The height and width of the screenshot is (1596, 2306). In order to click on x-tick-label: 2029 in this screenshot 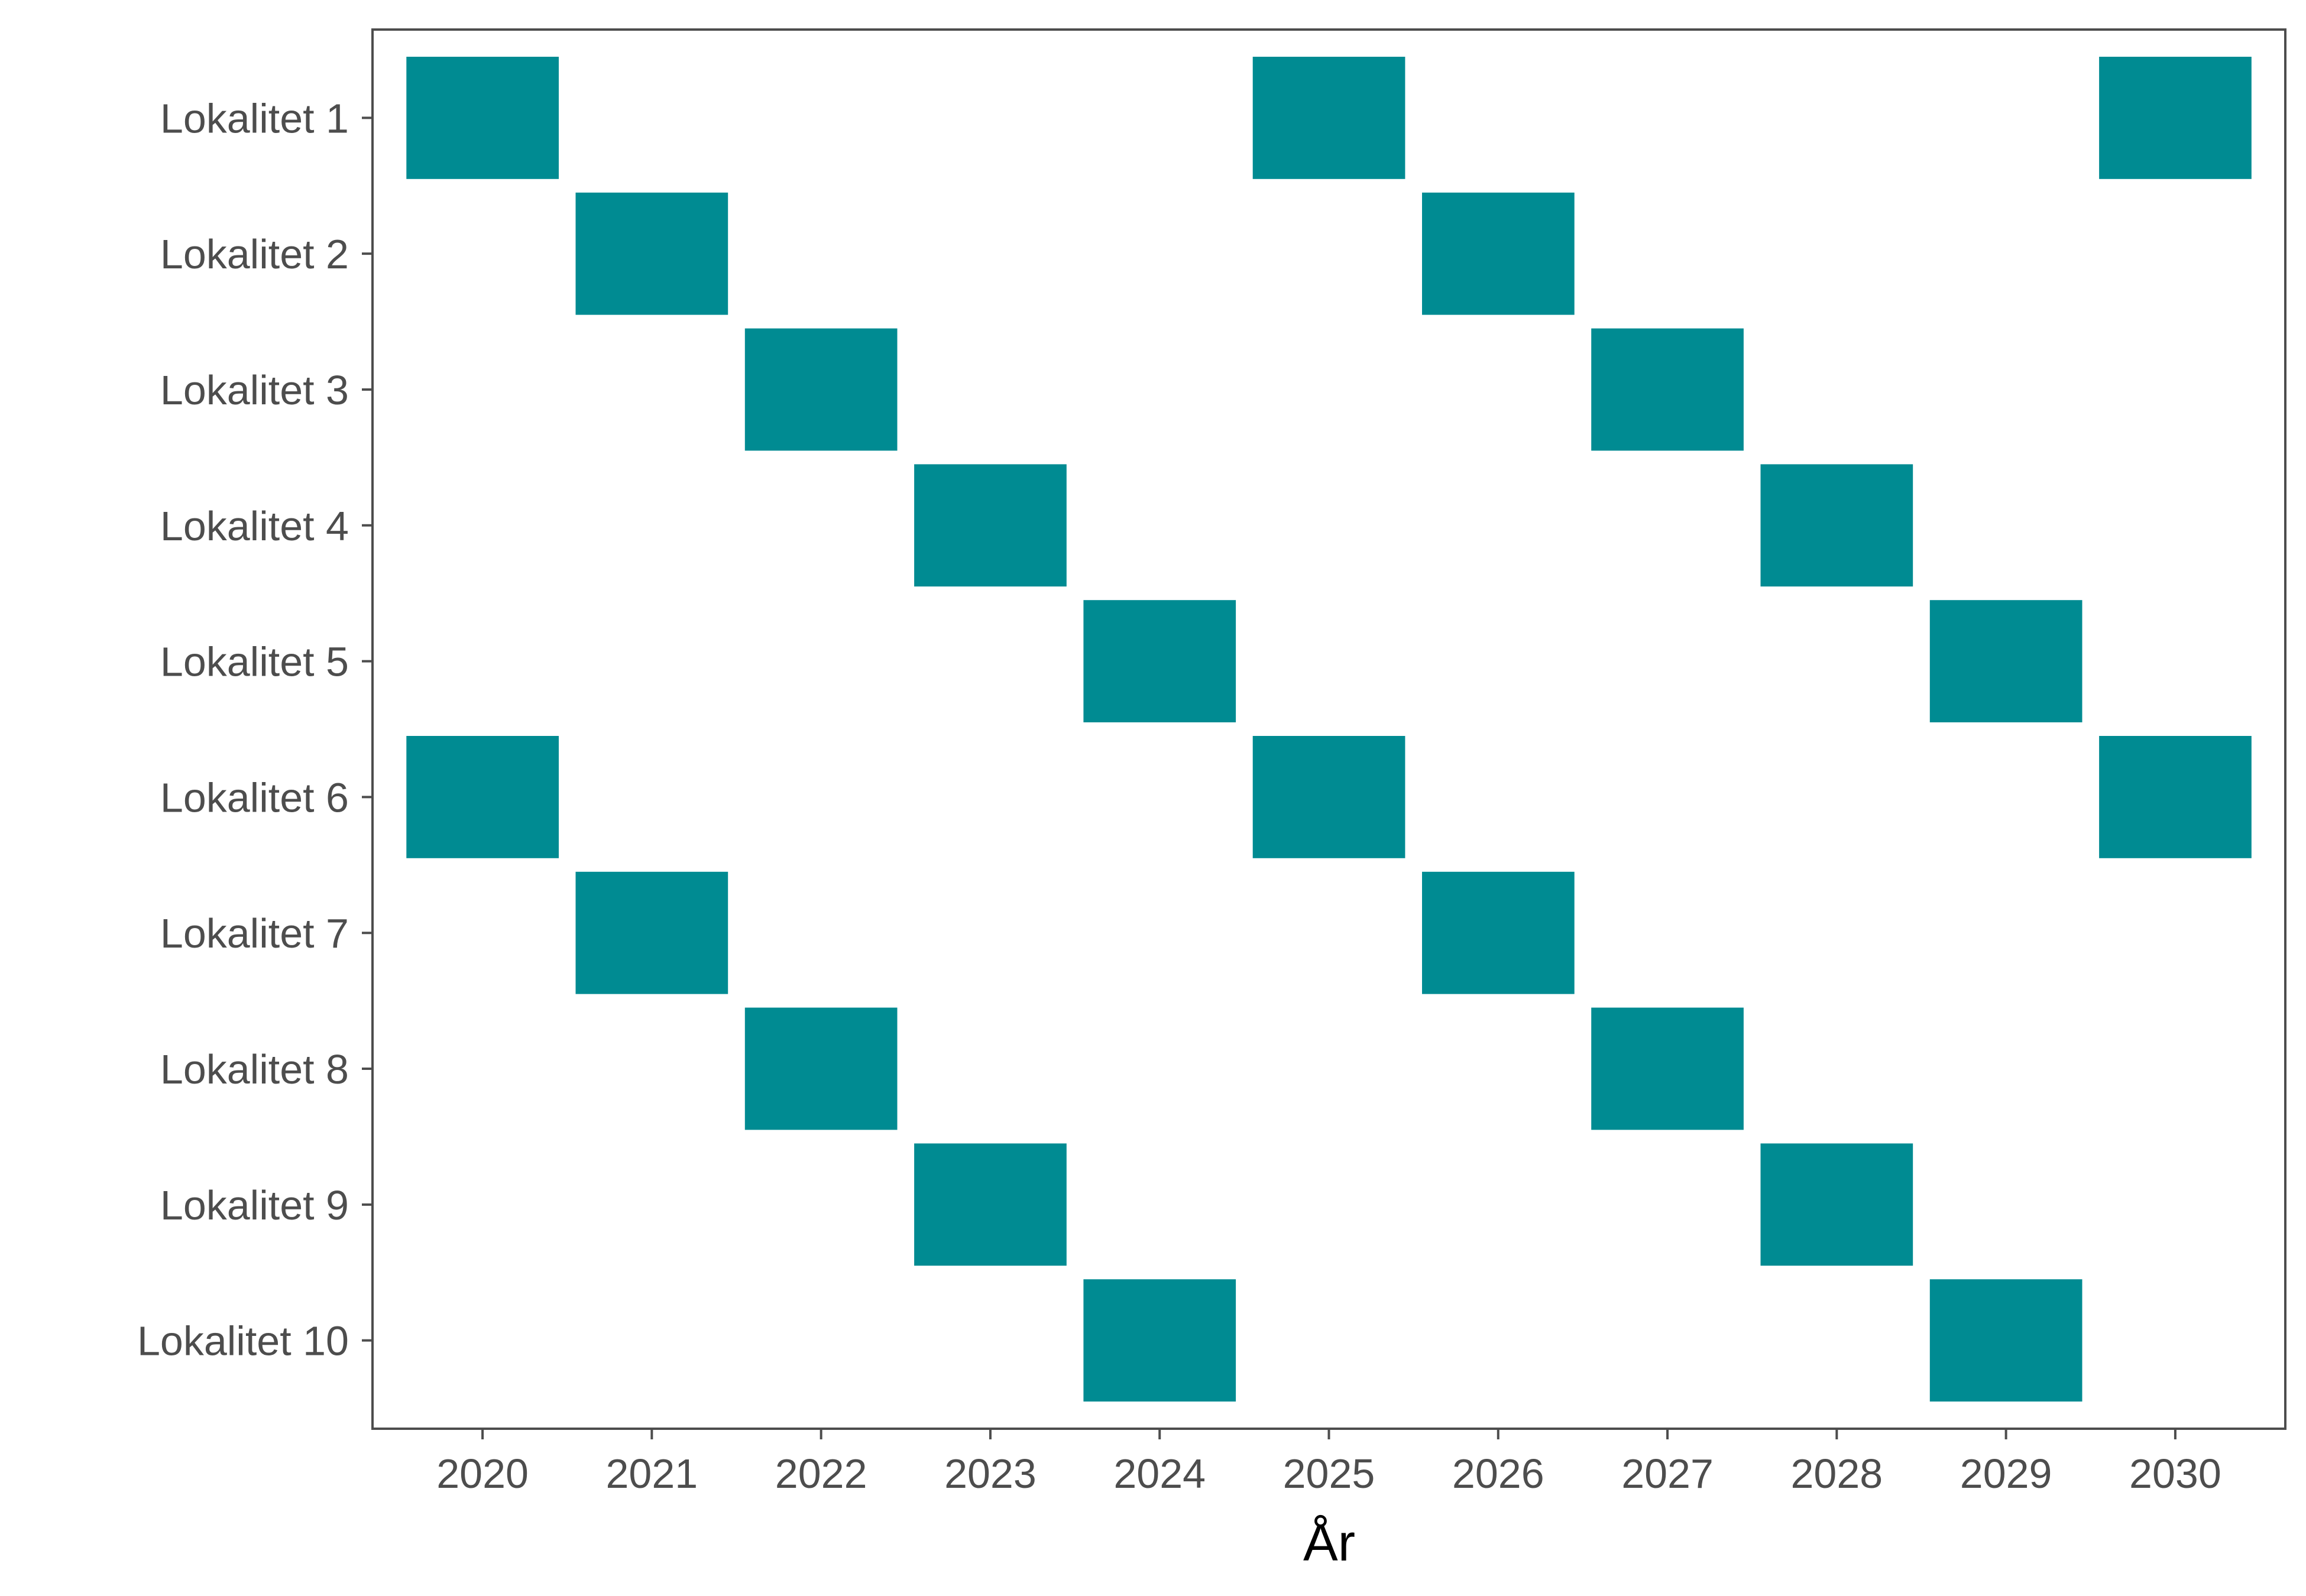, I will do `click(2006, 1474)`.